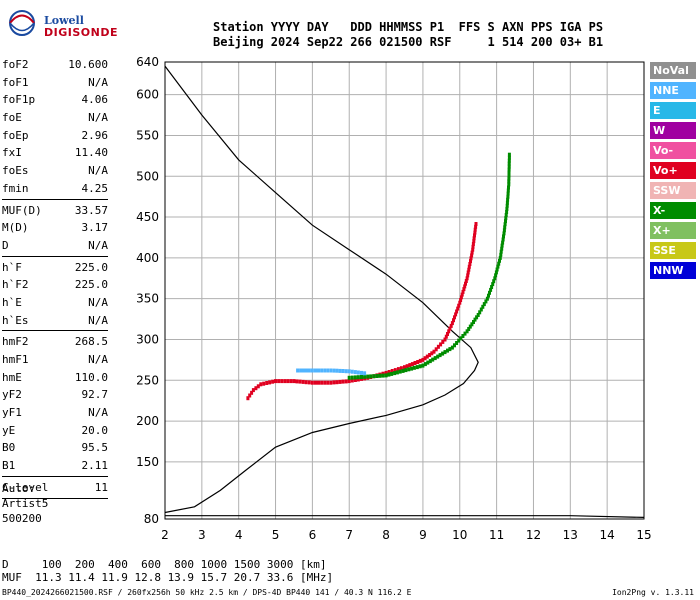 The width and height of the screenshot is (700, 600). I want to click on param-name: fxI, so click(12, 153).